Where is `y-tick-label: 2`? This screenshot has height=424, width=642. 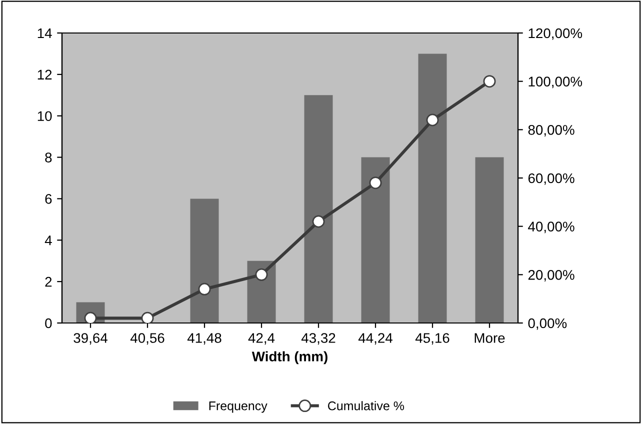
y-tick-label: 2 is located at coordinates (48, 281).